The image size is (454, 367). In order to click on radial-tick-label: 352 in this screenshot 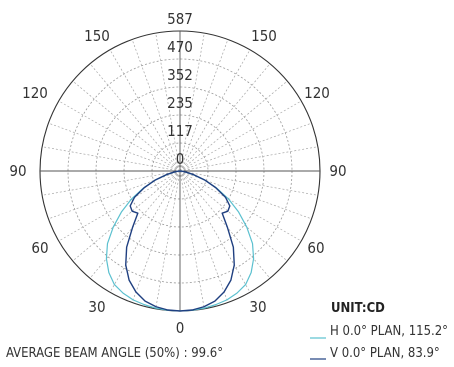, I will do `click(180, 75)`.